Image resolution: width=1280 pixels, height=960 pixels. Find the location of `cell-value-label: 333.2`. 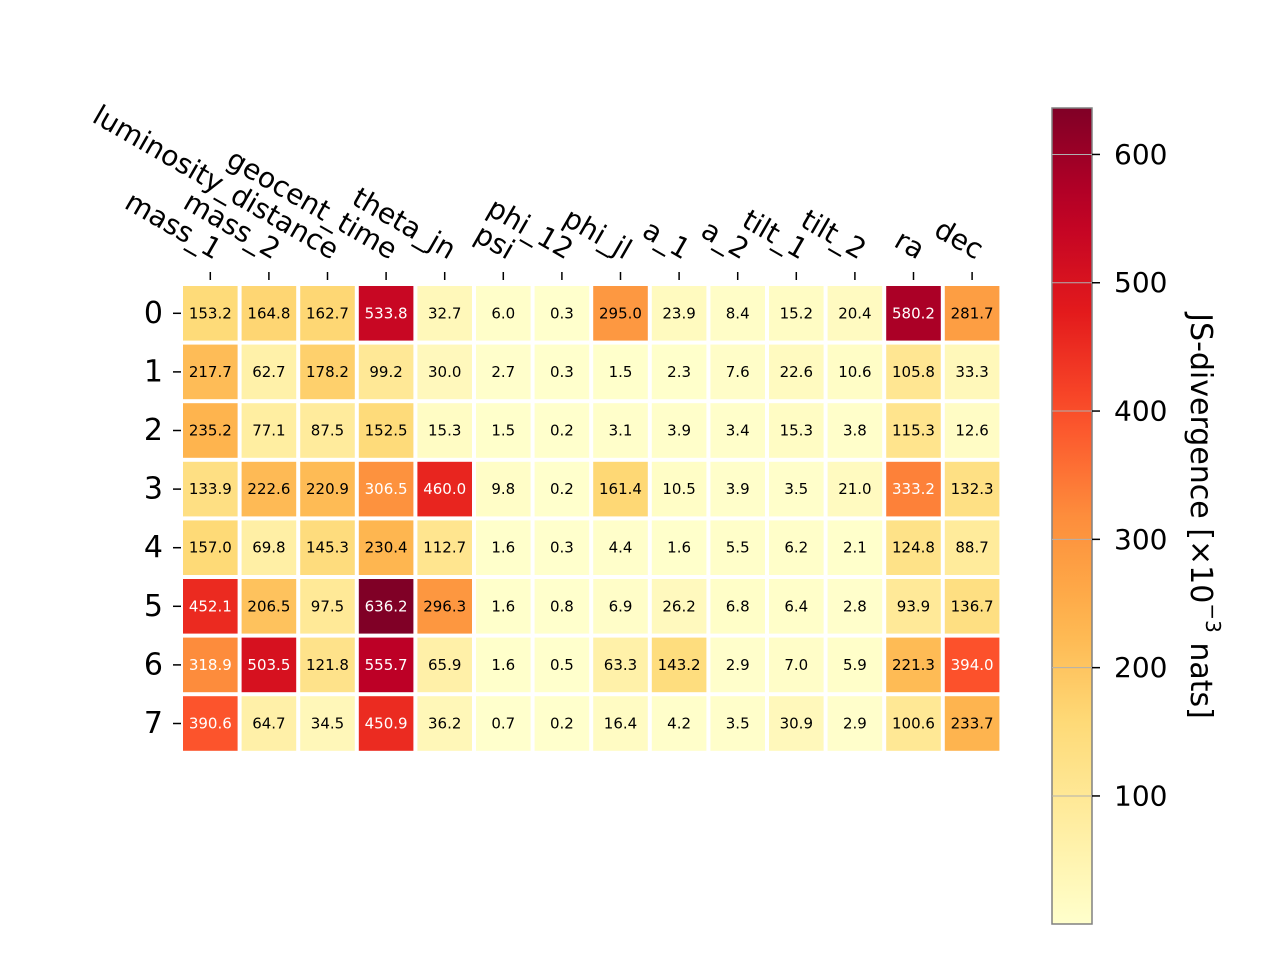

cell-value-label: 333.2 is located at coordinates (913, 489).